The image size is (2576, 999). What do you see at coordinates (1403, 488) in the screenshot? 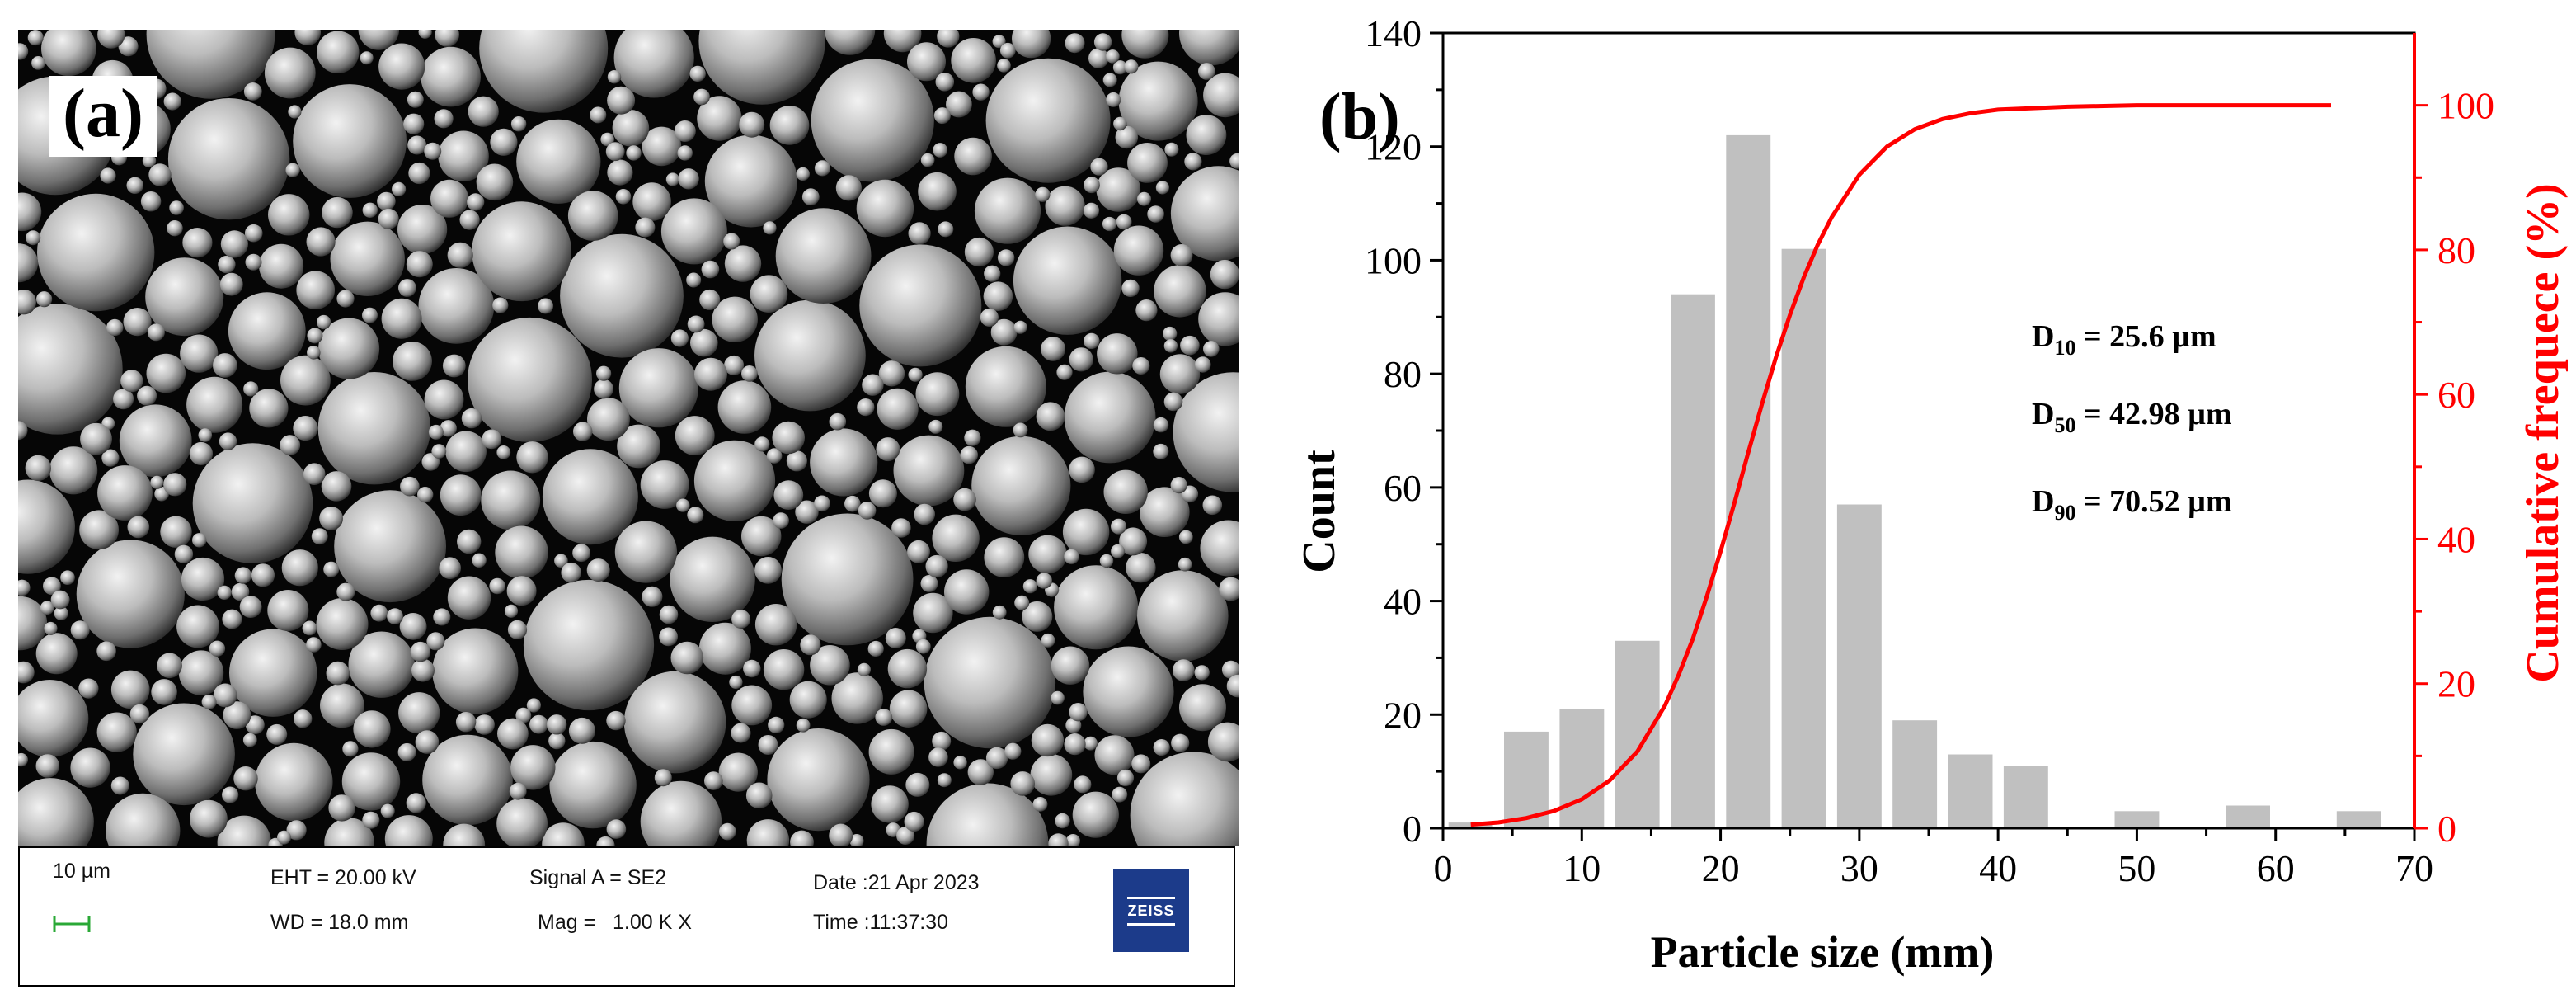
I see `y-tick-label: 60` at bounding box center [1403, 488].